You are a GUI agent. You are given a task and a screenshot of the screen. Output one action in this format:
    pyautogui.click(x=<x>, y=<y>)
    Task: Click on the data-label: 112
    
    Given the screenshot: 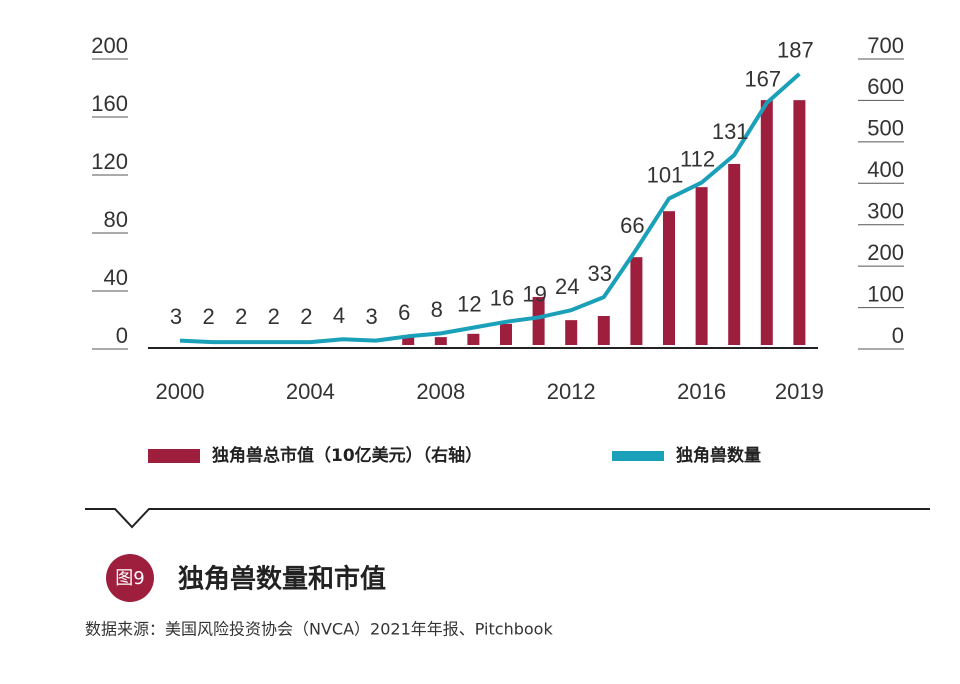 What is the action you would take?
    pyautogui.click(x=697, y=158)
    